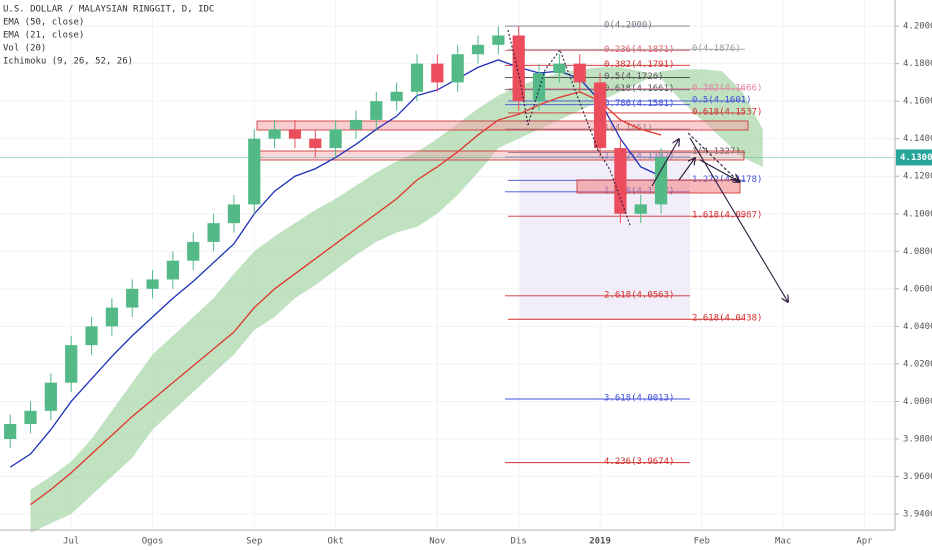 Image resolution: width=932 pixels, height=550 pixels. What do you see at coordinates (716, 49) in the screenshot?
I see `fib-label: 0(4.1876)` at bounding box center [716, 49].